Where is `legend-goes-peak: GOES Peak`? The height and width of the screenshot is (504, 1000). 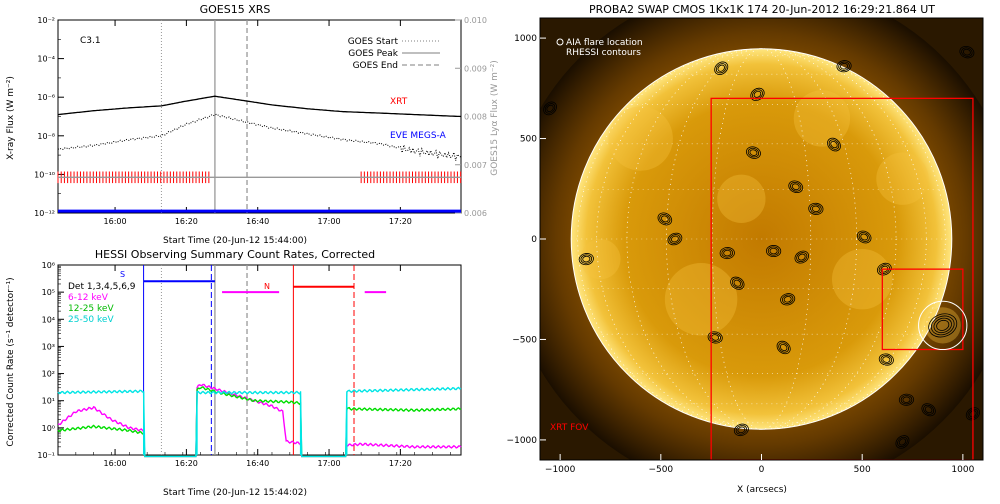 legend-goes-peak: GOES Peak is located at coordinates (373, 54).